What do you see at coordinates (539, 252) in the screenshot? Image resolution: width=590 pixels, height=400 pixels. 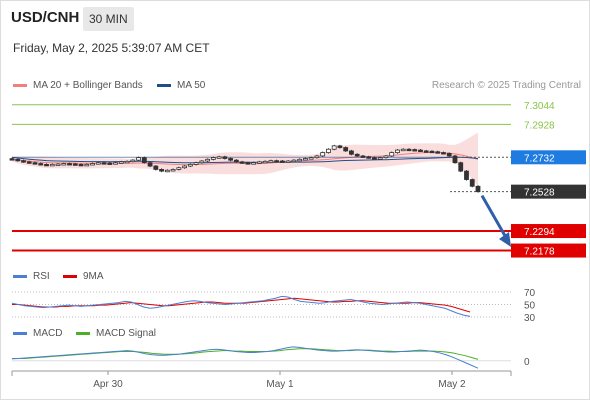 I see `support-label: 7.2178` at bounding box center [539, 252].